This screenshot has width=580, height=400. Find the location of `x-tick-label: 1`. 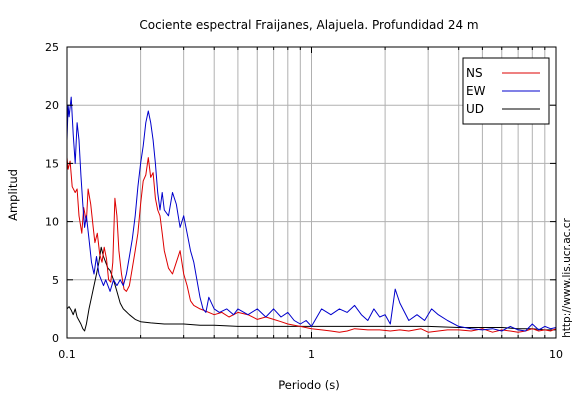

x-tick-label: 1 is located at coordinates (311, 354).